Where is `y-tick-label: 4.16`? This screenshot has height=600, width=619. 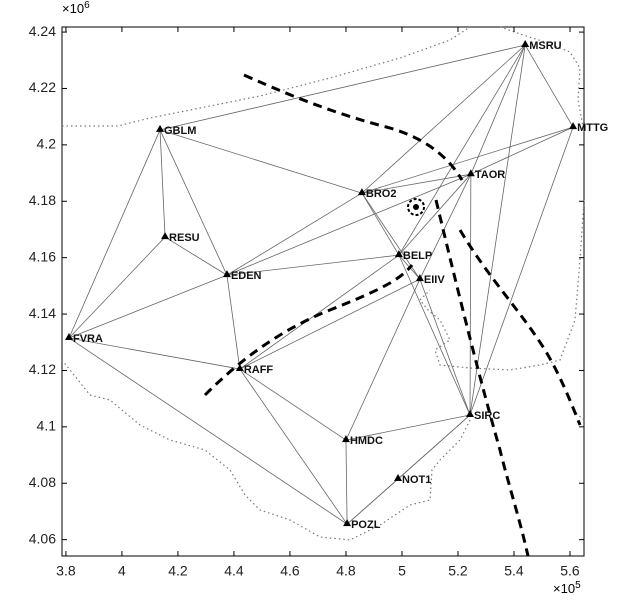
y-tick-label: 4.16 is located at coordinates (42, 256).